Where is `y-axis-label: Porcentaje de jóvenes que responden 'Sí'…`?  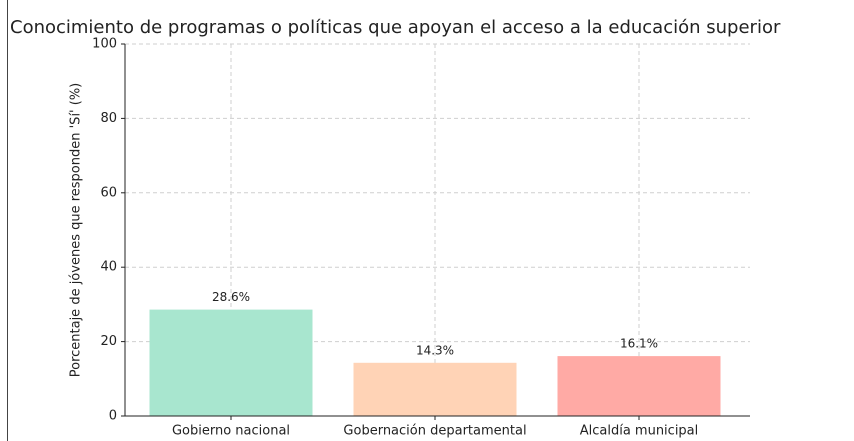 y-axis-label: Porcentaje de jóvenes que responden 'Sí'… is located at coordinates (76, 230).